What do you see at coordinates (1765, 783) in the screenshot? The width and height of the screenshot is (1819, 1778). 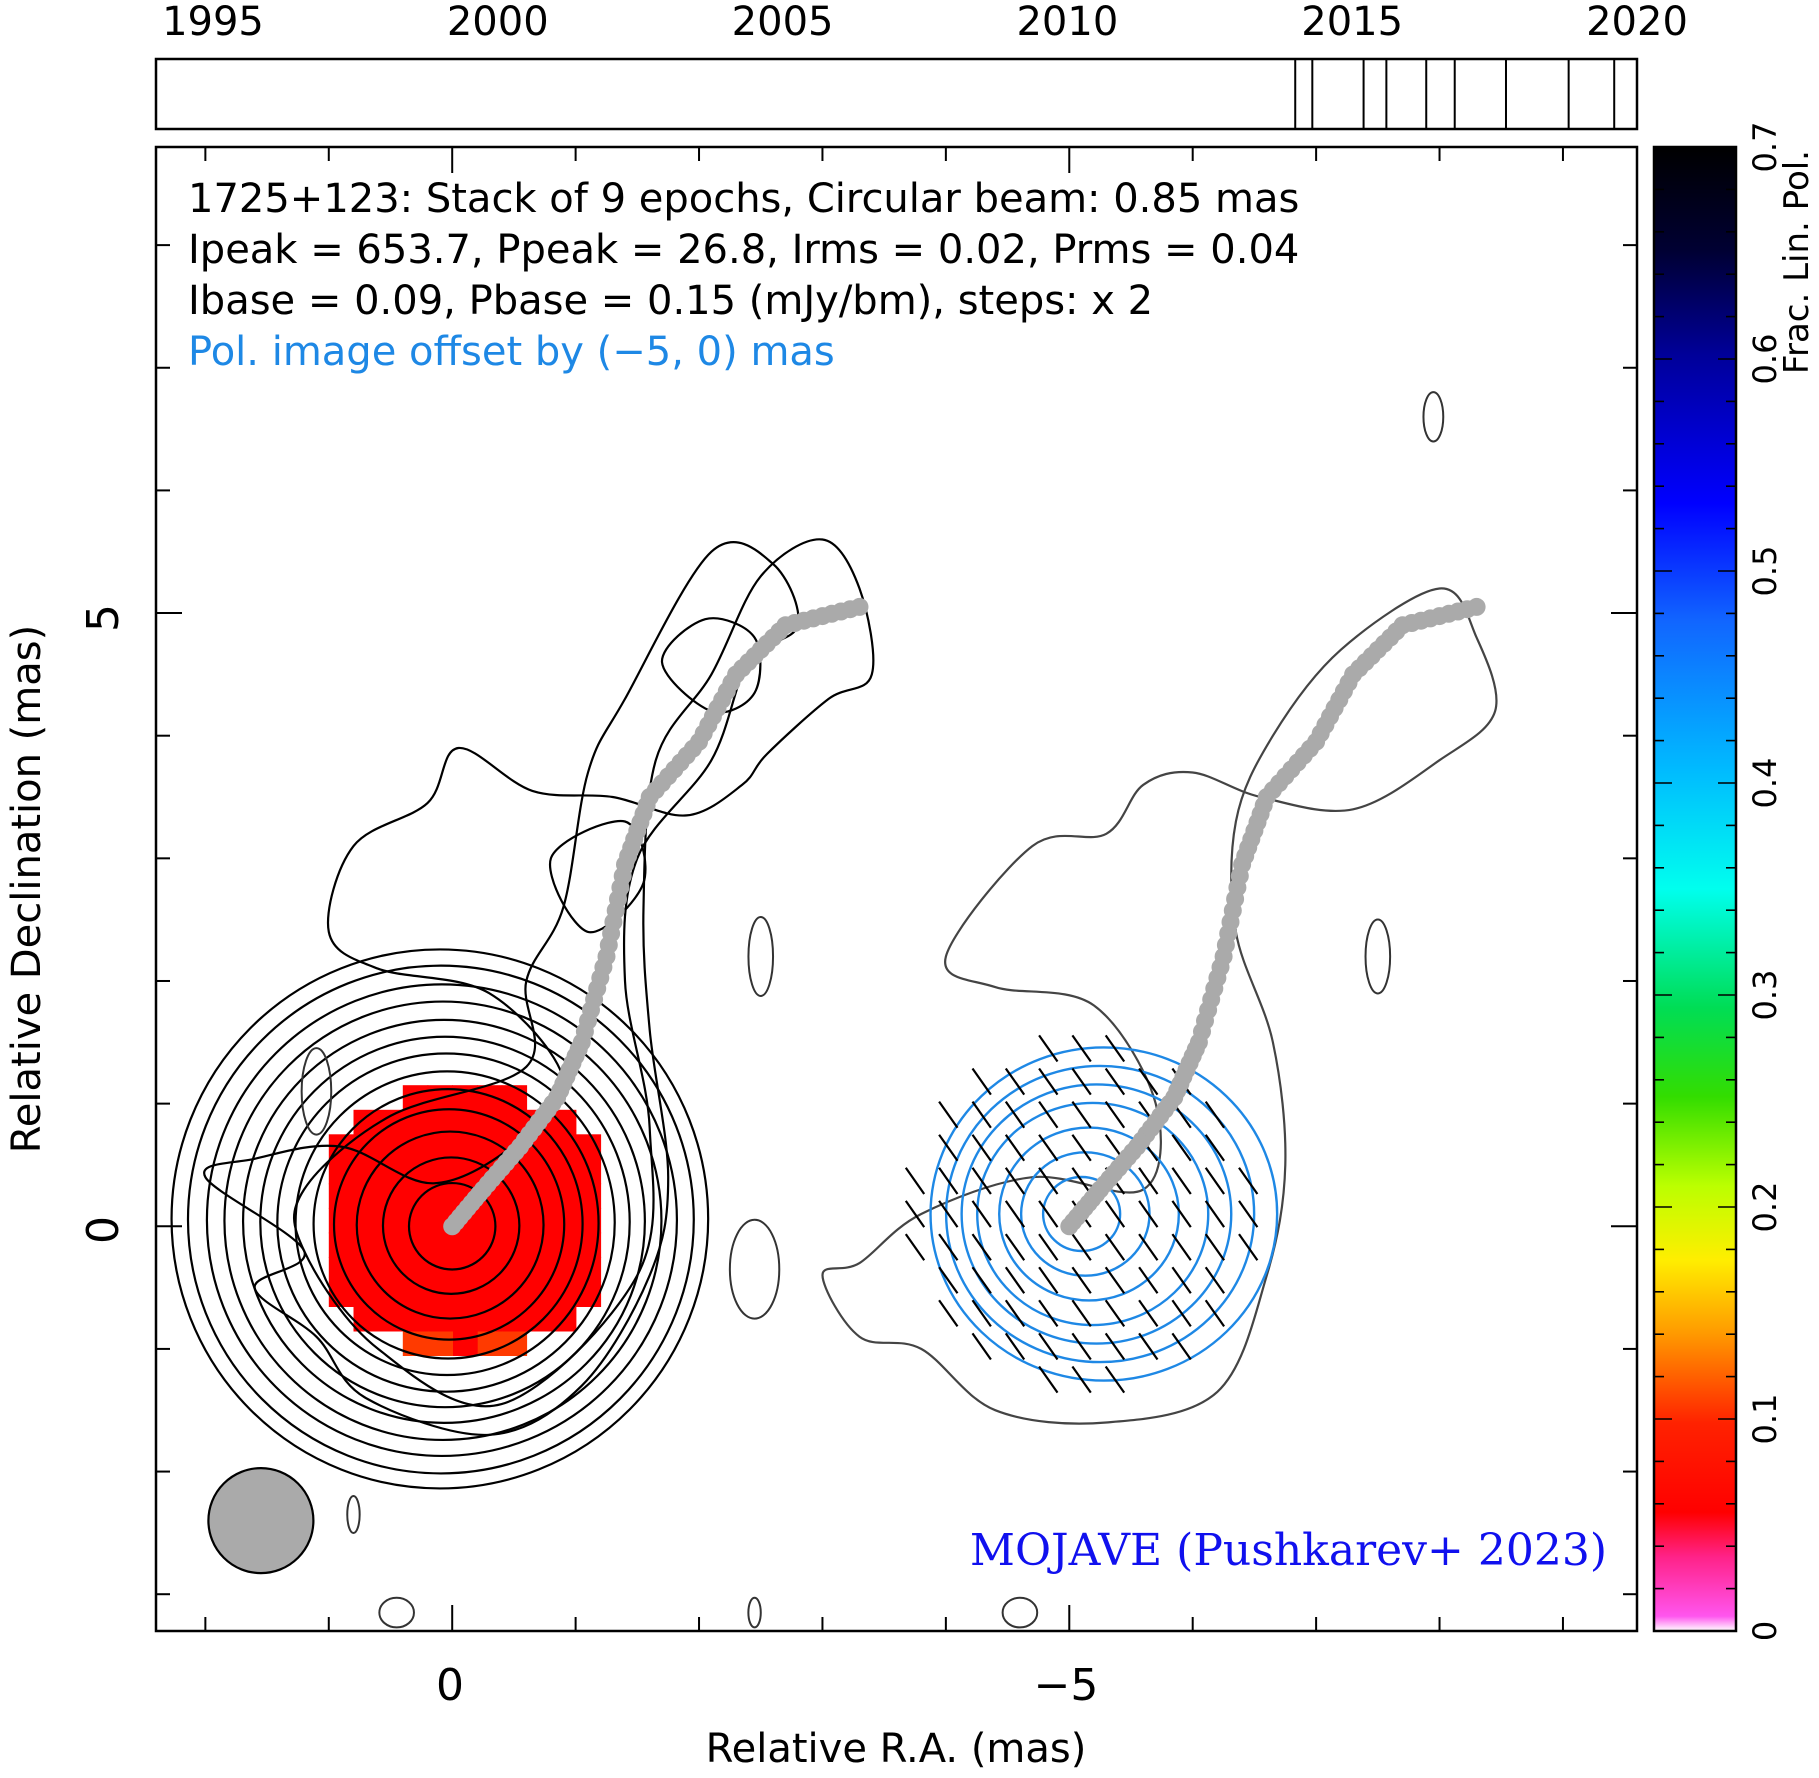 I see `colorbar-tick-label-4: 0.4` at bounding box center [1765, 783].